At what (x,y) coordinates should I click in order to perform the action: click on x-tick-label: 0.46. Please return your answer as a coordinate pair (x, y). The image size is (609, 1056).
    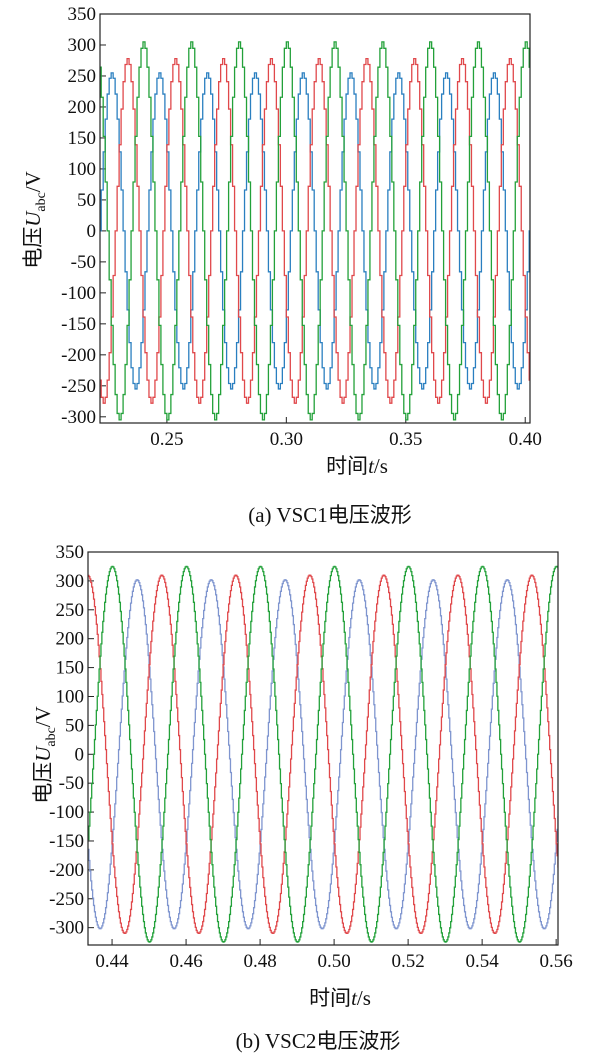
    Looking at the image, I should click on (185, 961).